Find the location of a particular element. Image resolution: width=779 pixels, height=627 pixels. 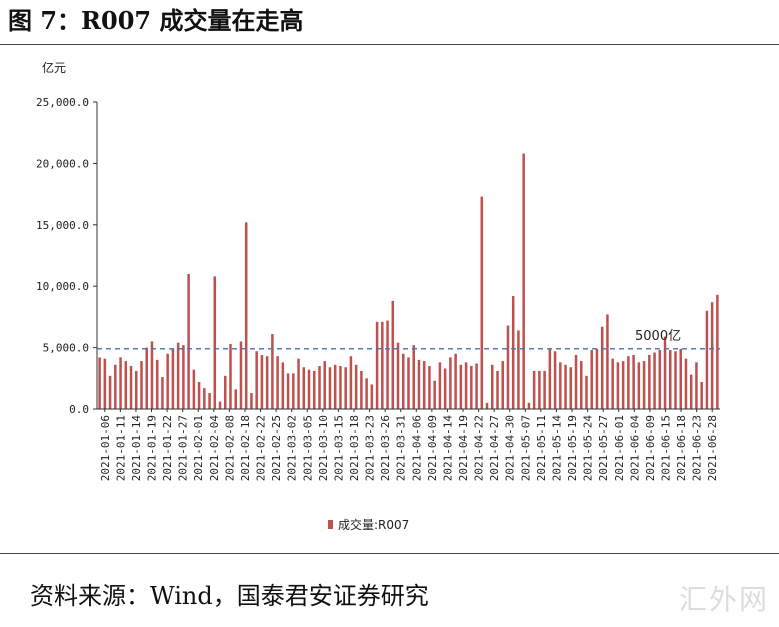

x-tick-label: 2021-05-07 is located at coordinates (525, 448).